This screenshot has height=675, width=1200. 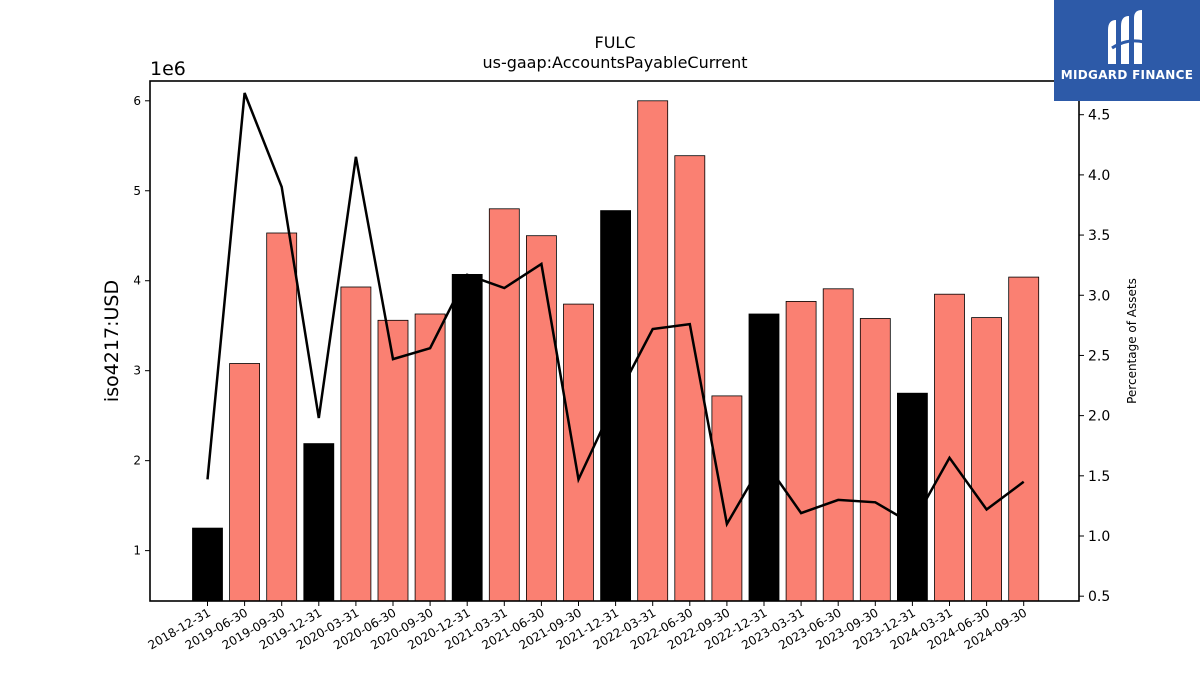 I want to click on y2-tick-label: 4.0, so click(x=1099, y=176).